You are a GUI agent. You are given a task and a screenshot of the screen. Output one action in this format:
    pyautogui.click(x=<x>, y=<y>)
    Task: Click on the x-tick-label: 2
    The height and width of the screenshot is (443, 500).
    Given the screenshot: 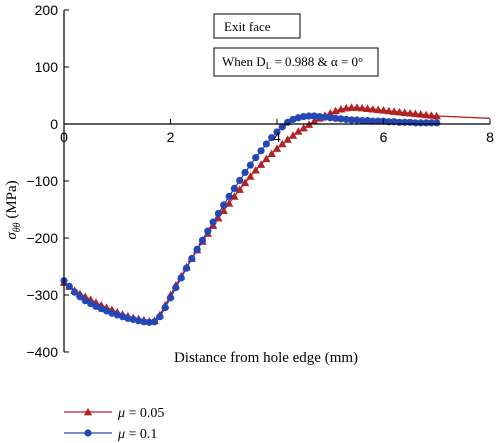 What is the action you would take?
    pyautogui.click(x=171, y=137)
    